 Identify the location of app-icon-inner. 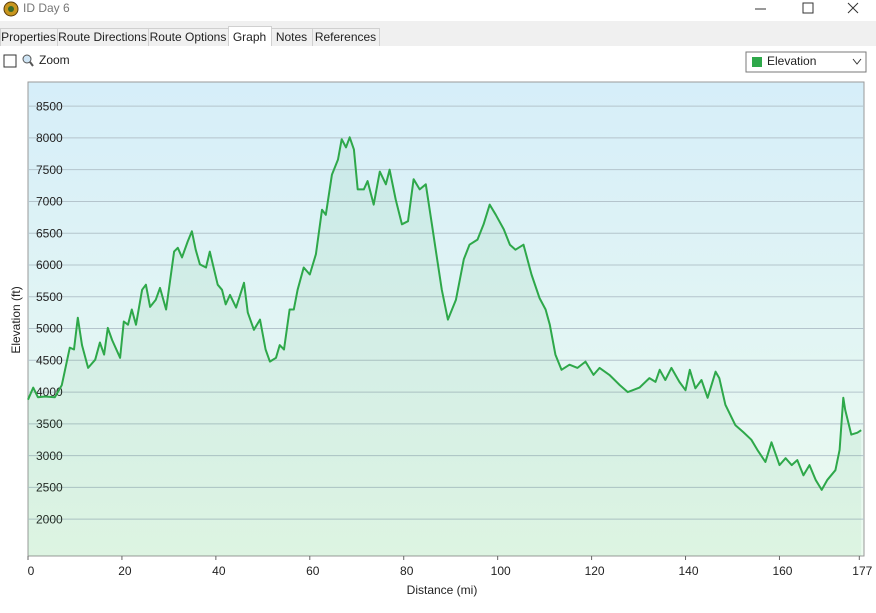
(11, 9).